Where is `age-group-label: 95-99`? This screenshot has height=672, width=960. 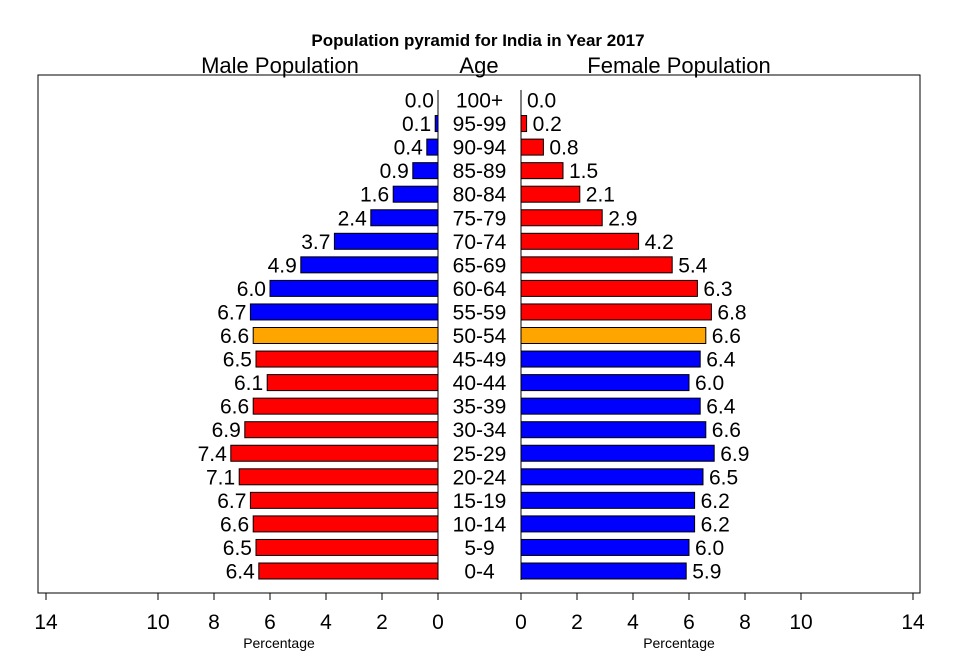 age-group-label: 95-99 is located at coordinates (480, 124).